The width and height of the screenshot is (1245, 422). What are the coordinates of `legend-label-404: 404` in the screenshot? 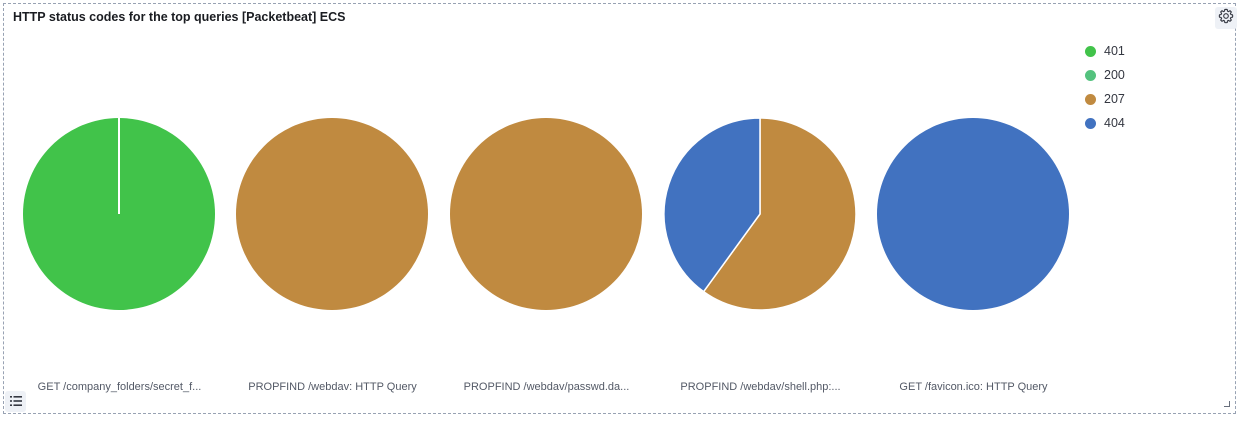 It's located at (1114, 123).